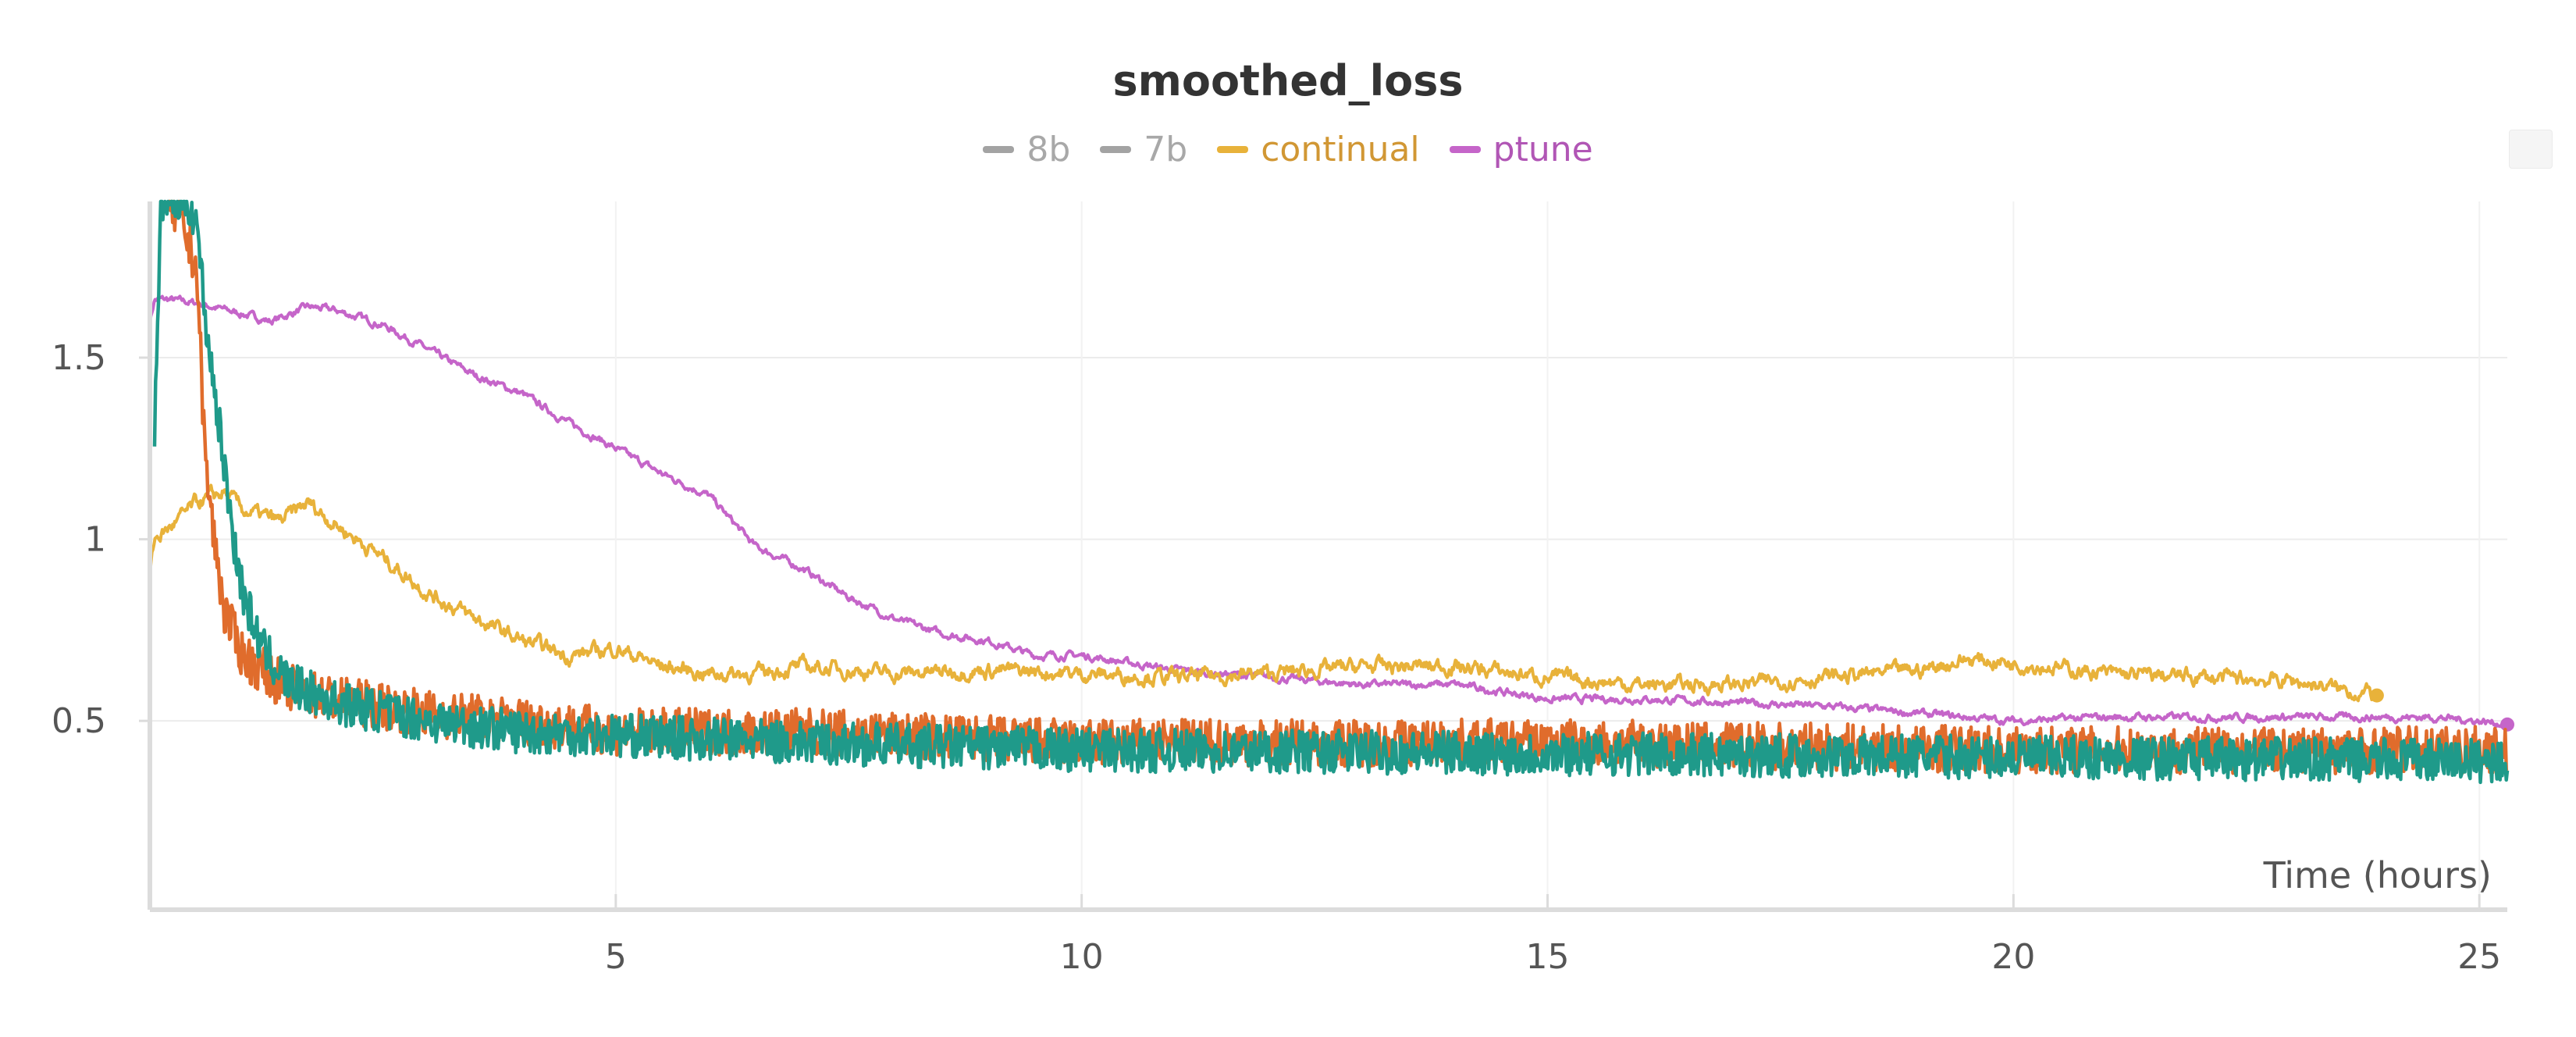 The height and width of the screenshot is (1037, 2576). I want to click on panel-menu-button, so click(2531, 149).